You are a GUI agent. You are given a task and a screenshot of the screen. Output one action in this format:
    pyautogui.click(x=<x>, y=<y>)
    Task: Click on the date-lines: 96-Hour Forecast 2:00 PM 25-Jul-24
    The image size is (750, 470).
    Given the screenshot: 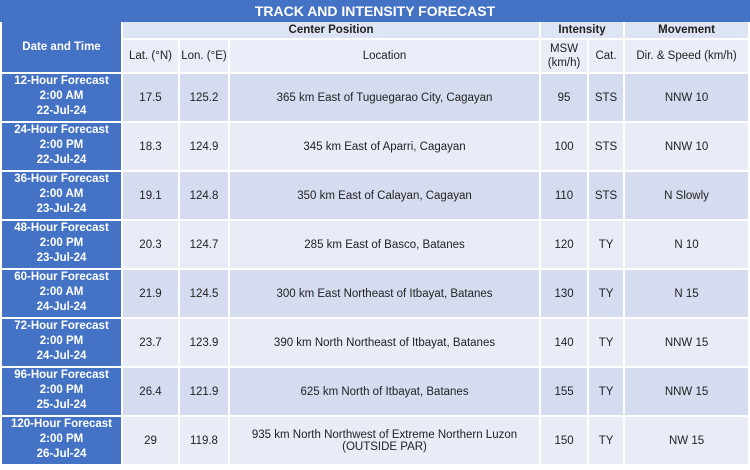 What is the action you would take?
    pyautogui.click(x=61, y=391)
    